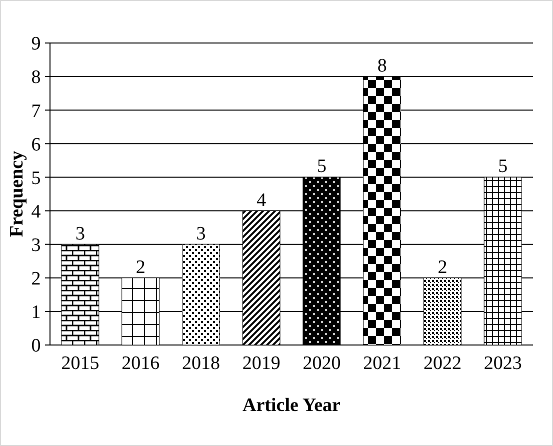  I want to click on x-tick-label: 2022, so click(442, 363).